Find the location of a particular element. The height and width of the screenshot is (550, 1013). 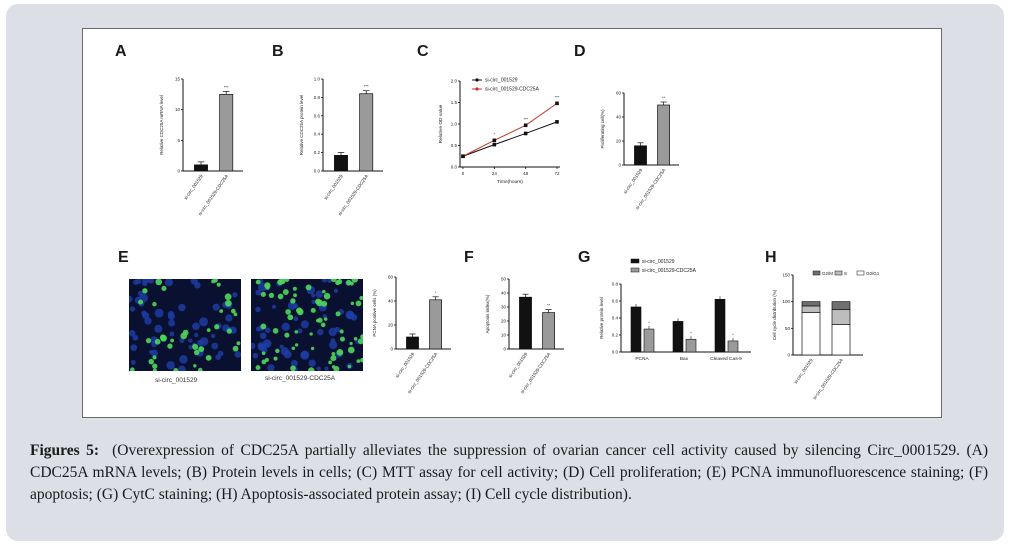

y-tick-label-F: 10 is located at coordinates (504, 335).